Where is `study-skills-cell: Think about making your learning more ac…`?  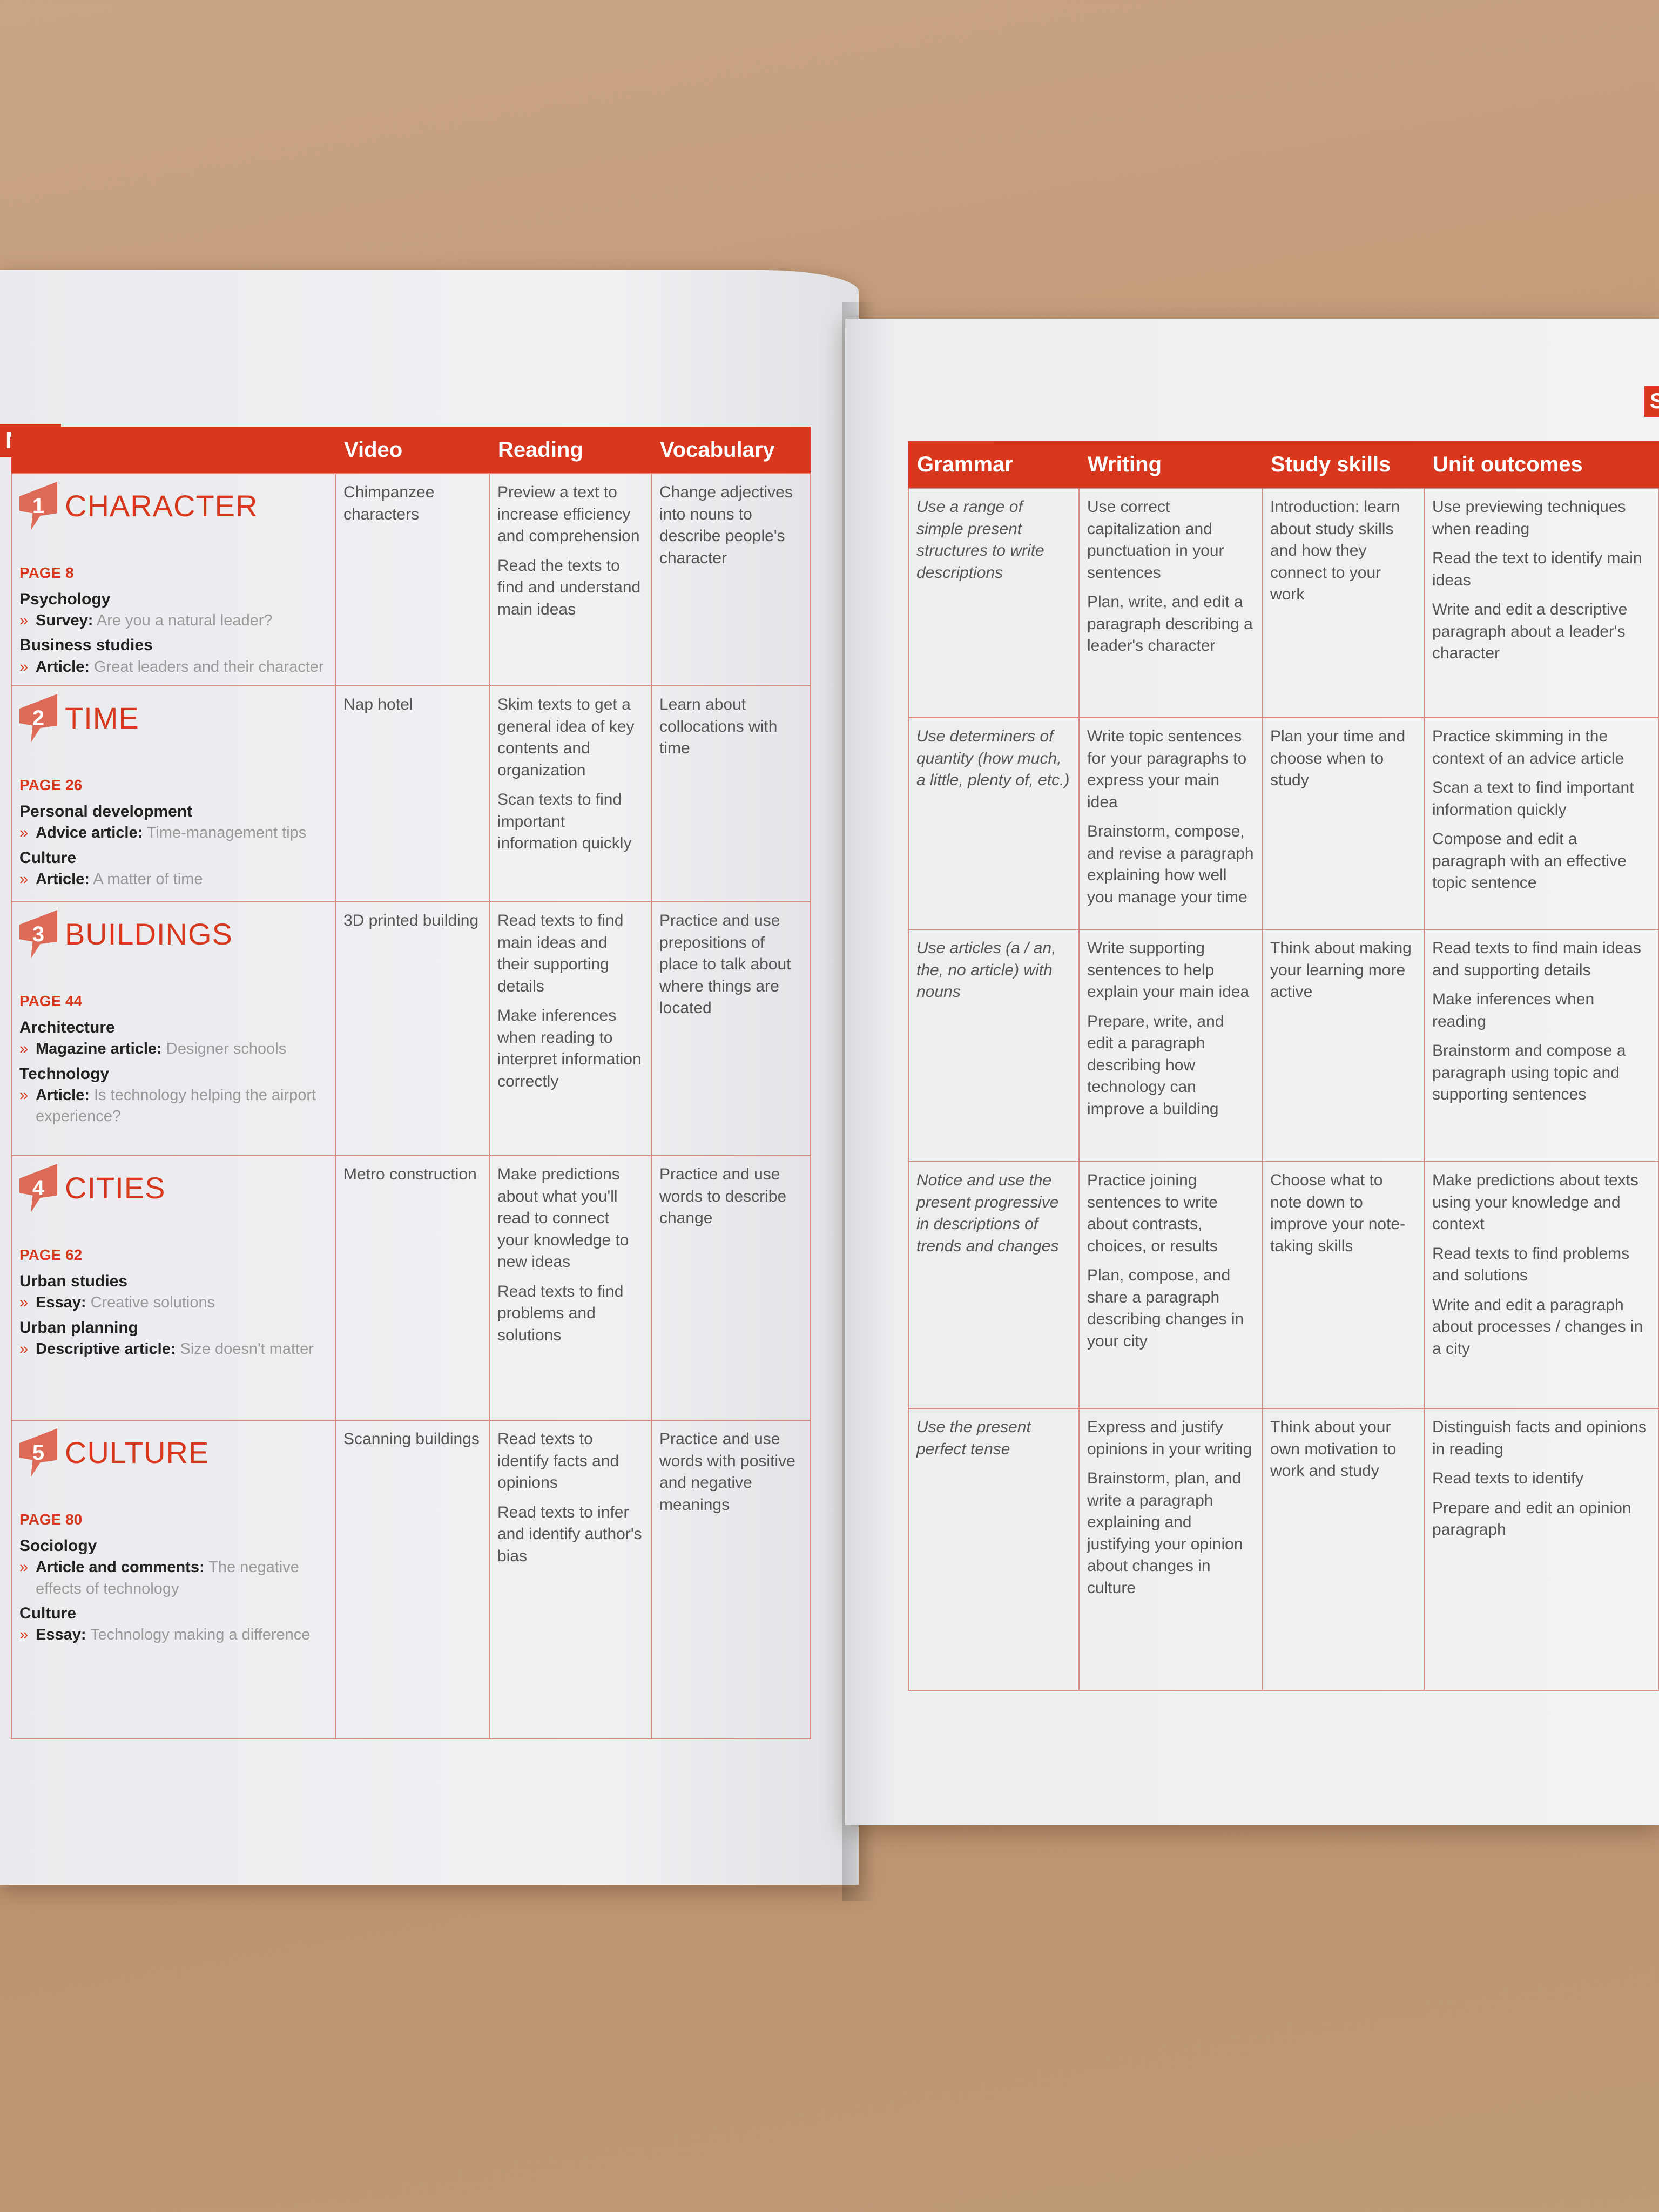
study-skills-cell: Think about making your learning more ac… is located at coordinates (1343, 1045).